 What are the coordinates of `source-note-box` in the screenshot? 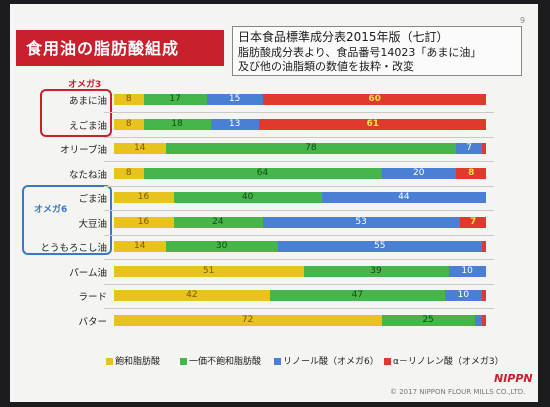 It's located at (377, 51).